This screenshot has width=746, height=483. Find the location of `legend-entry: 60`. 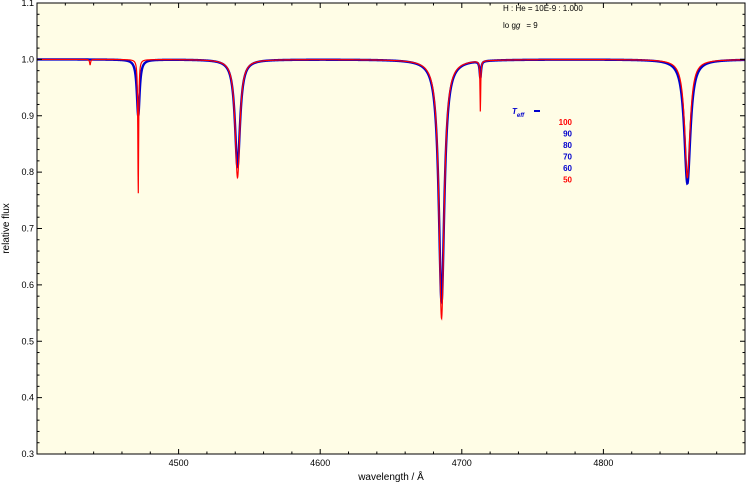

legend-entry: 60 is located at coordinates (567, 168).